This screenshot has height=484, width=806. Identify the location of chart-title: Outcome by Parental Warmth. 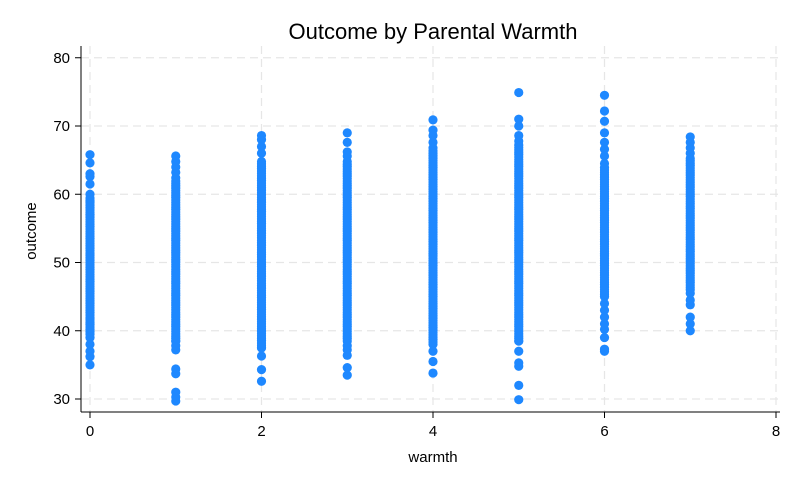
(433, 31).